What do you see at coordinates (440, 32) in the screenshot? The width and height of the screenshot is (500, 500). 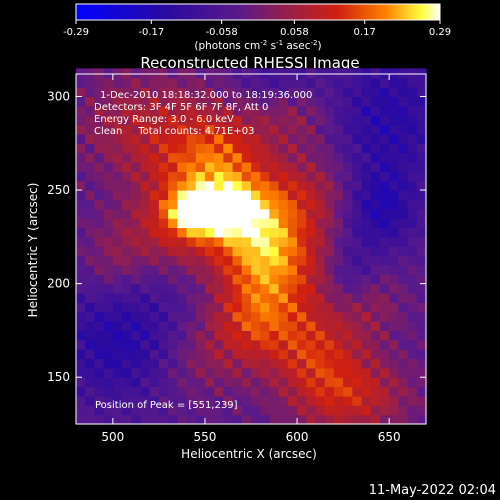 I see `colorbar-tick-label: 0.29` at bounding box center [440, 32].